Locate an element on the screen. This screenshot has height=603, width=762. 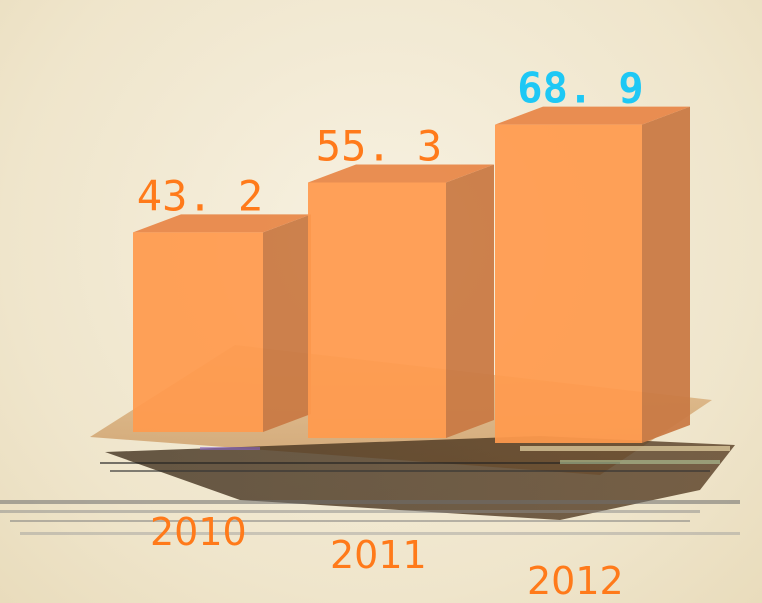
category-label-2010: 2010 is located at coordinates (198, 532).